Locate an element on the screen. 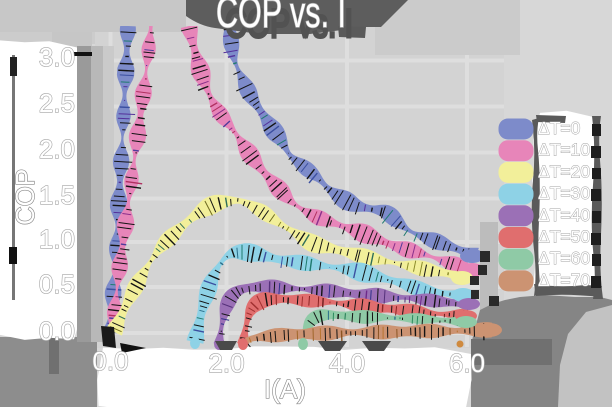 The width and height of the screenshot is (612, 407). svg-text: 1.5 is located at coordinates (57, 195).